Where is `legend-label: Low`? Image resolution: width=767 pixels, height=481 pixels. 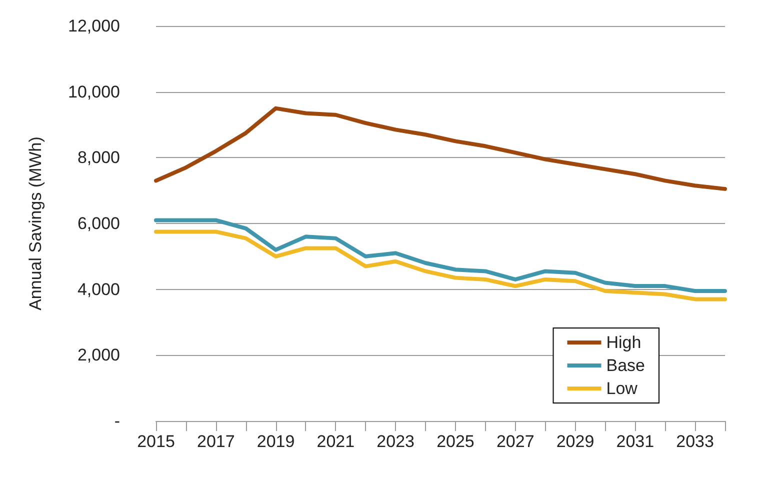
legend-label: Low is located at coordinates (622, 388).